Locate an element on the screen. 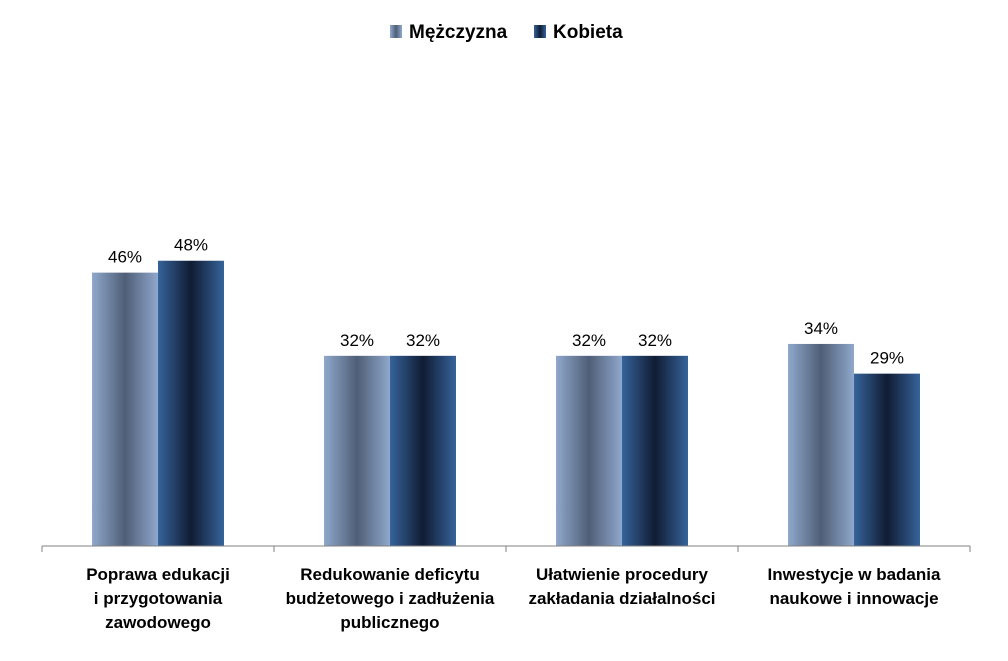  legend-swatch-male is located at coordinates (396, 31).